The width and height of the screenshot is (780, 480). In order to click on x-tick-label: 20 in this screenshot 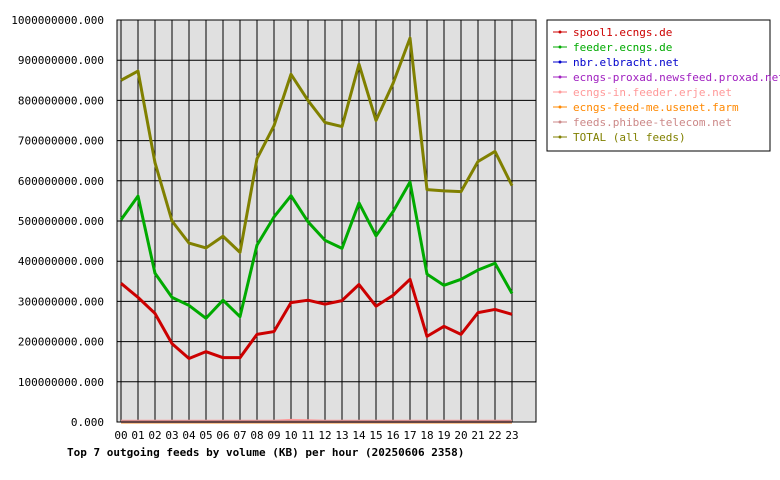, I will do `click(460, 435)`.